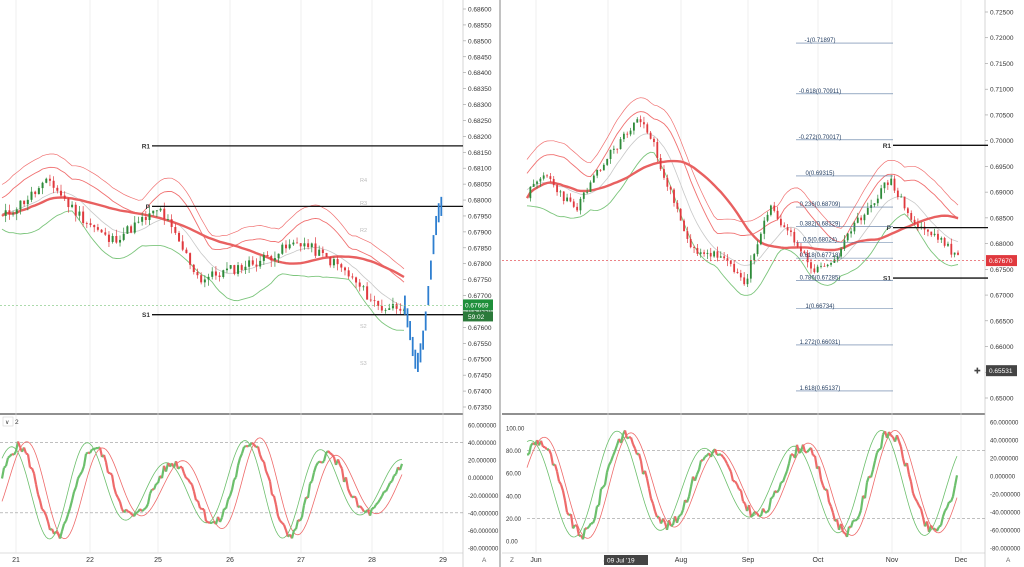 This screenshot has width=1024, height=567. What do you see at coordinates (480, 328) in the screenshot?
I see `price-axis-label: 0.67600` at bounding box center [480, 328].